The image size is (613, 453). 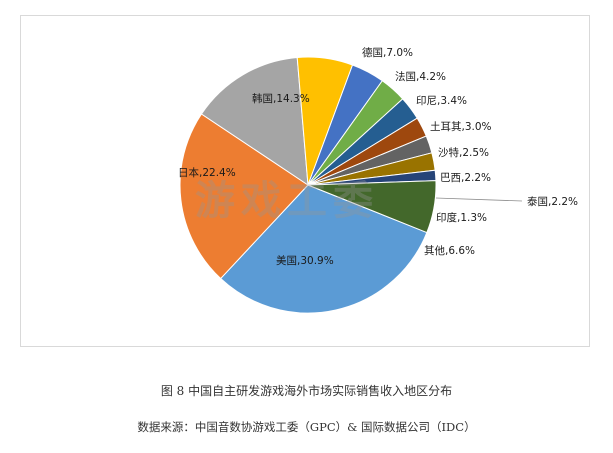 I want to click on slice-label-9: 泰国,2.2%, so click(x=552, y=201).